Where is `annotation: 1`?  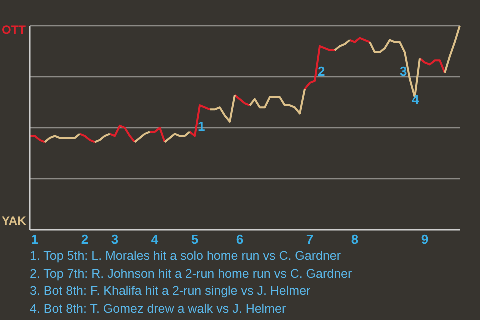
annotation: 1 is located at coordinates (202, 126).